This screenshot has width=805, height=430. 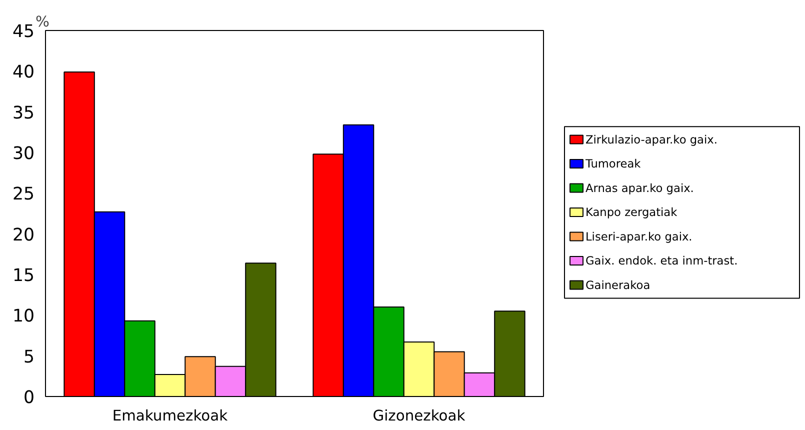 What do you see at coordinates (613, 163) in the screenshot?
I see `legend-label: Tumoreak` at bounding box center [613, 163].